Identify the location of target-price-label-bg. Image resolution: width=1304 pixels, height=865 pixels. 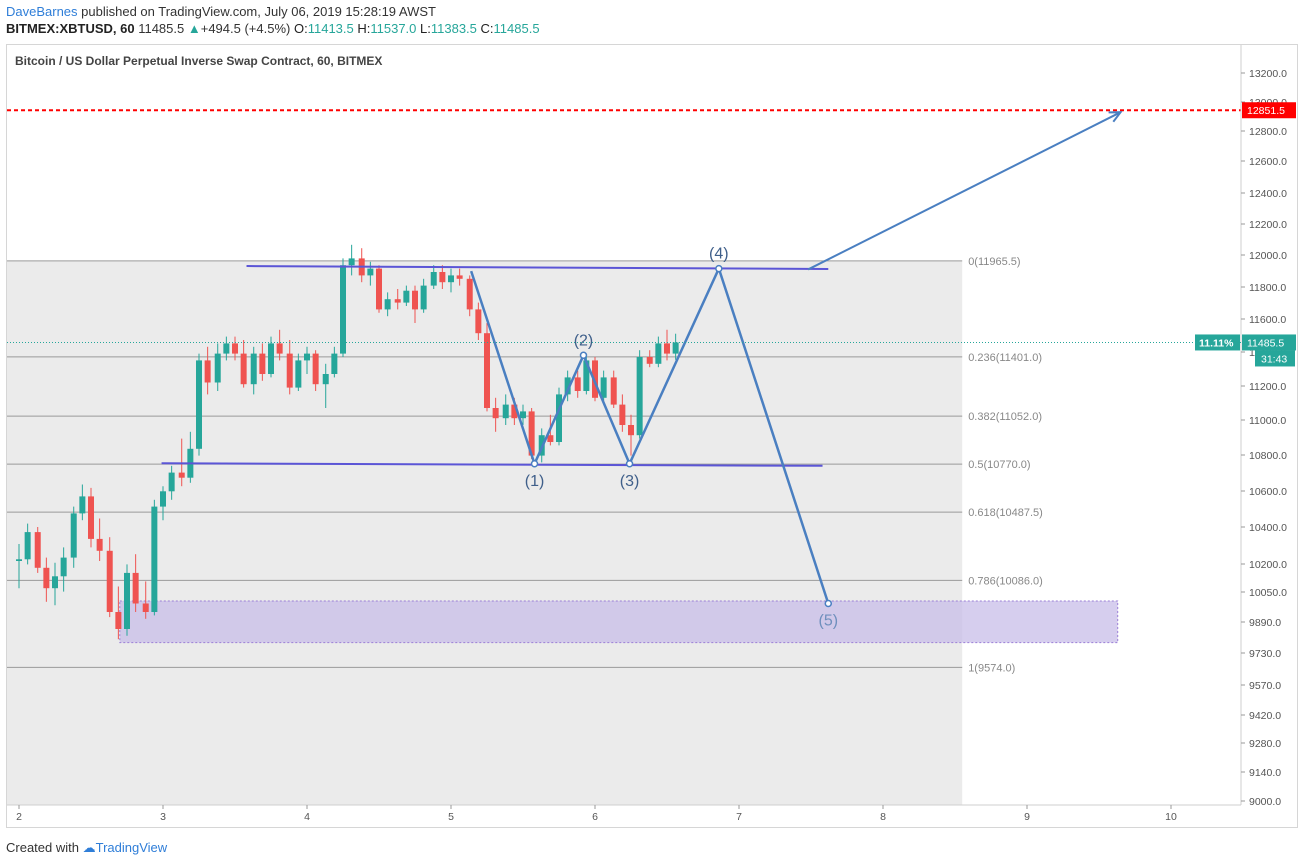
(1269, 110).